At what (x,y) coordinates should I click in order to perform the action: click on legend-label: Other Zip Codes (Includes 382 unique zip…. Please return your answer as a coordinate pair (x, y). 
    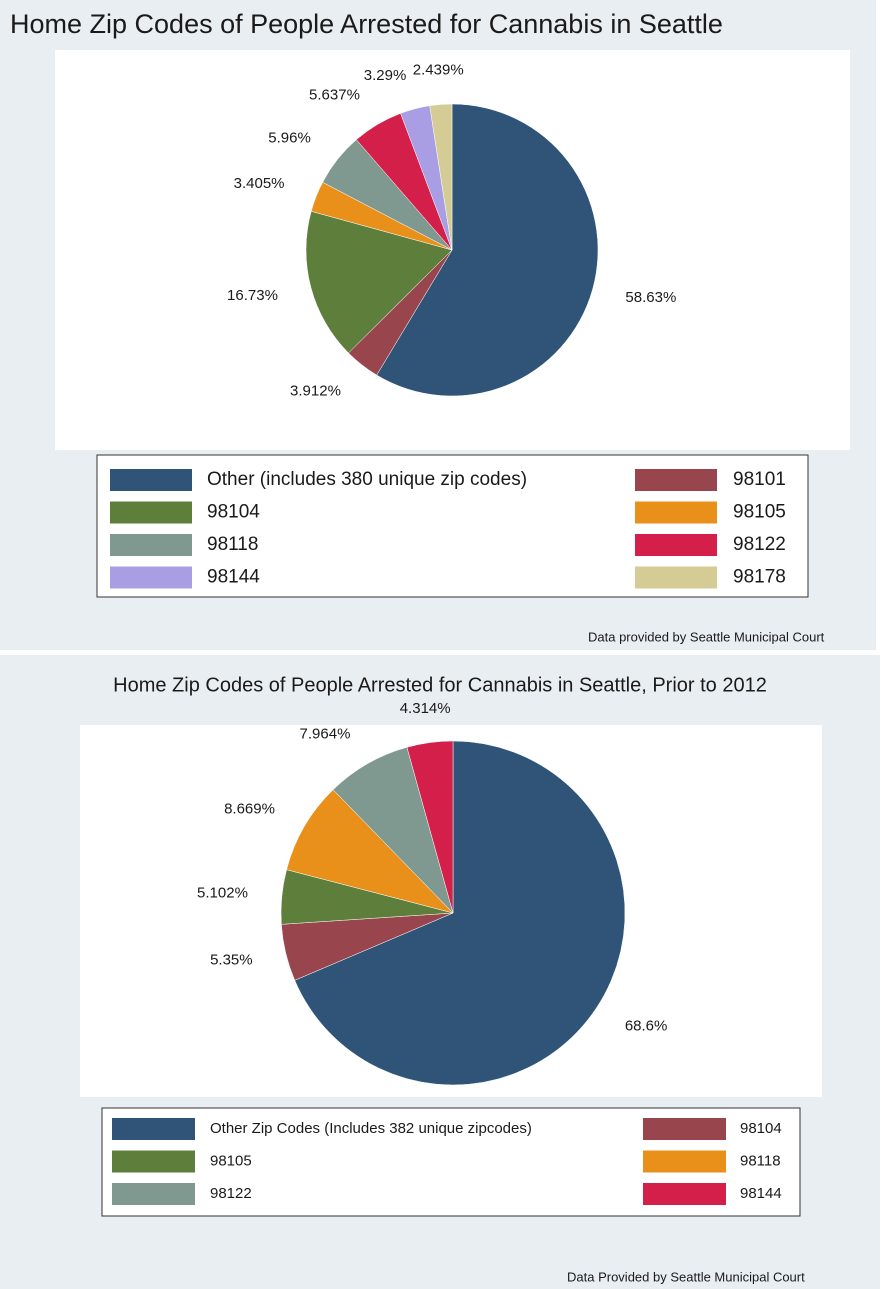
    Looking at the image, I should click on (371, 1128).